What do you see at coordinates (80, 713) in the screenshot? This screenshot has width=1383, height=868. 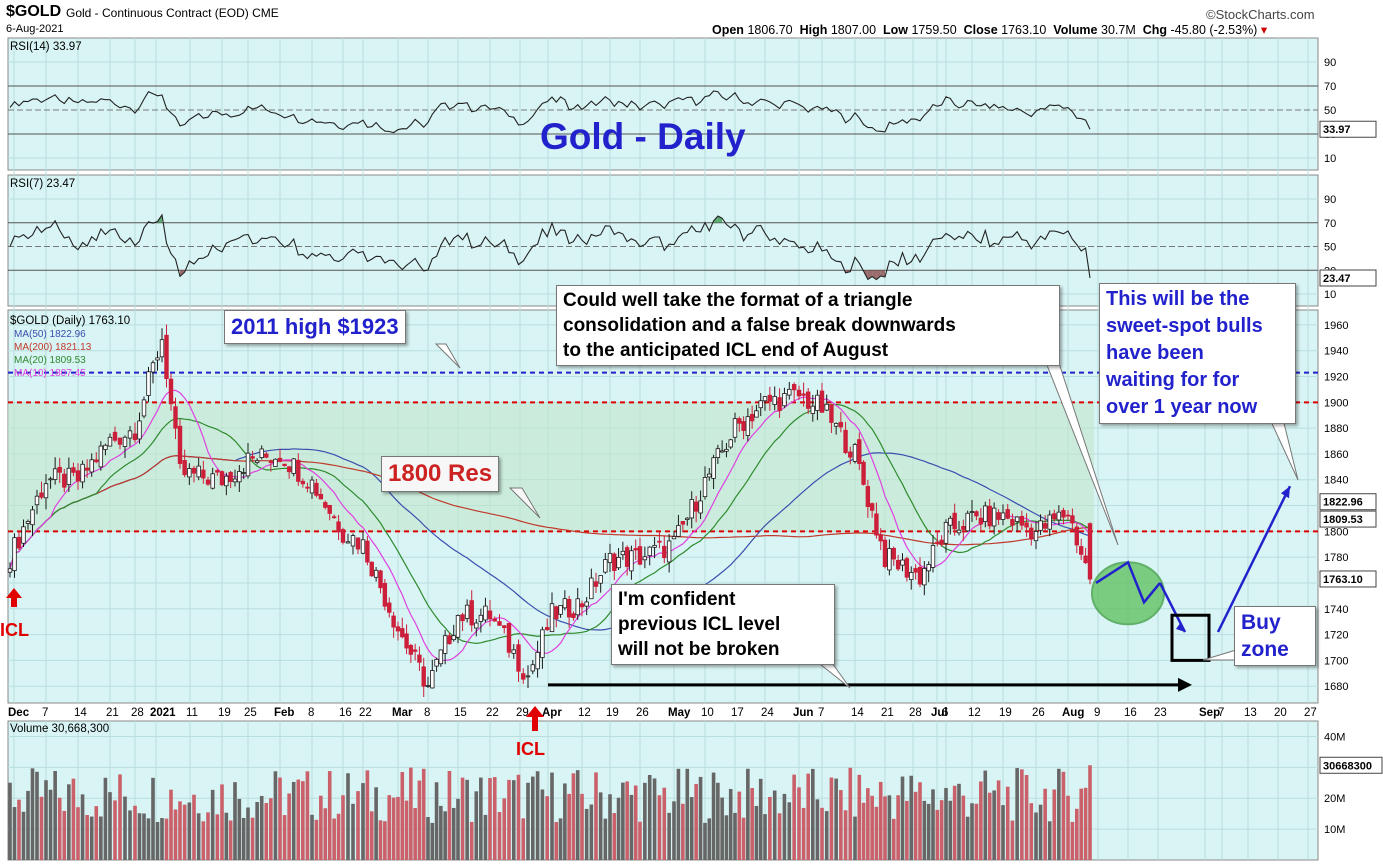 I see `x-tick-label: 14` at bounding box center [80, 713].